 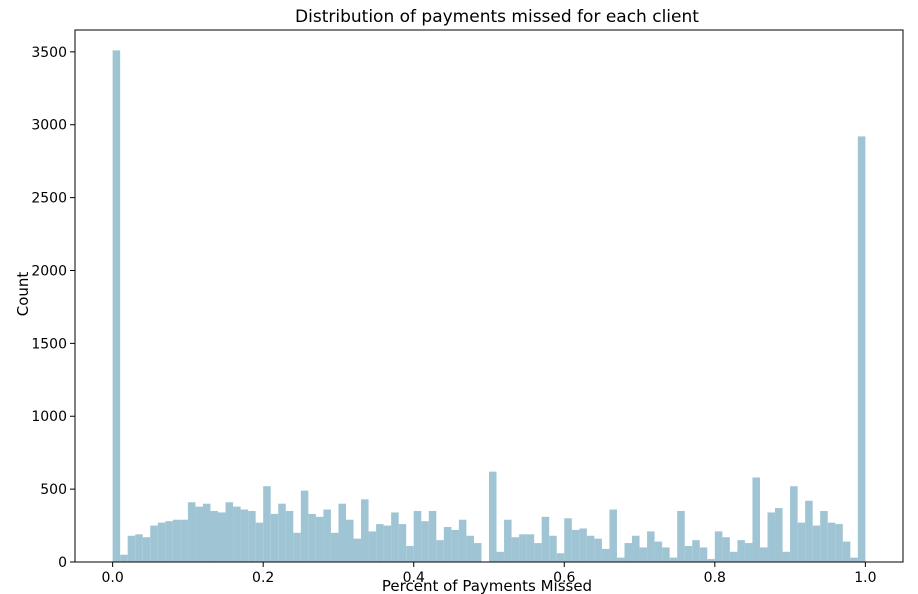 What do you see at coordinates (49, 53) in the screenshot?
I see `y-tick-label: 3500` at bounding box center [49, 53].